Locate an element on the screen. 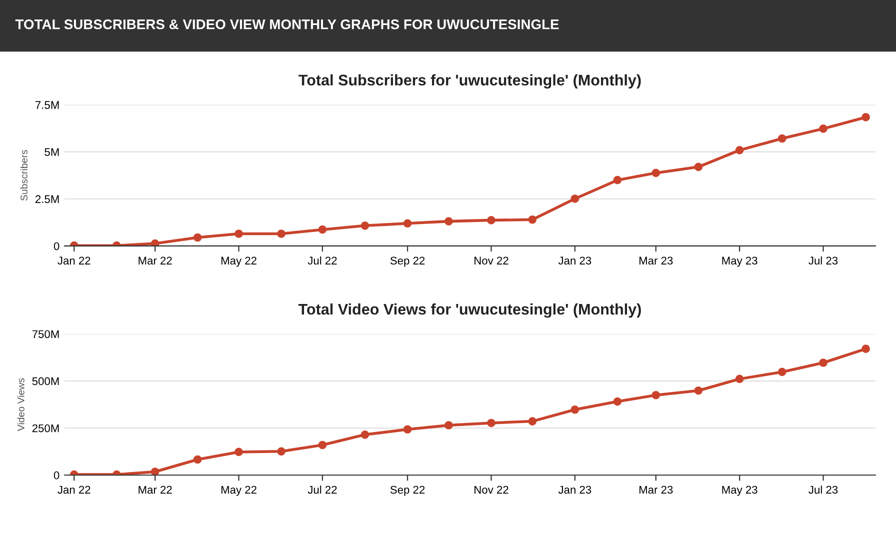 The height and width of the screenshot is (543, 896). y-axis-title: Subscribers is located at coordinates (24, 175).